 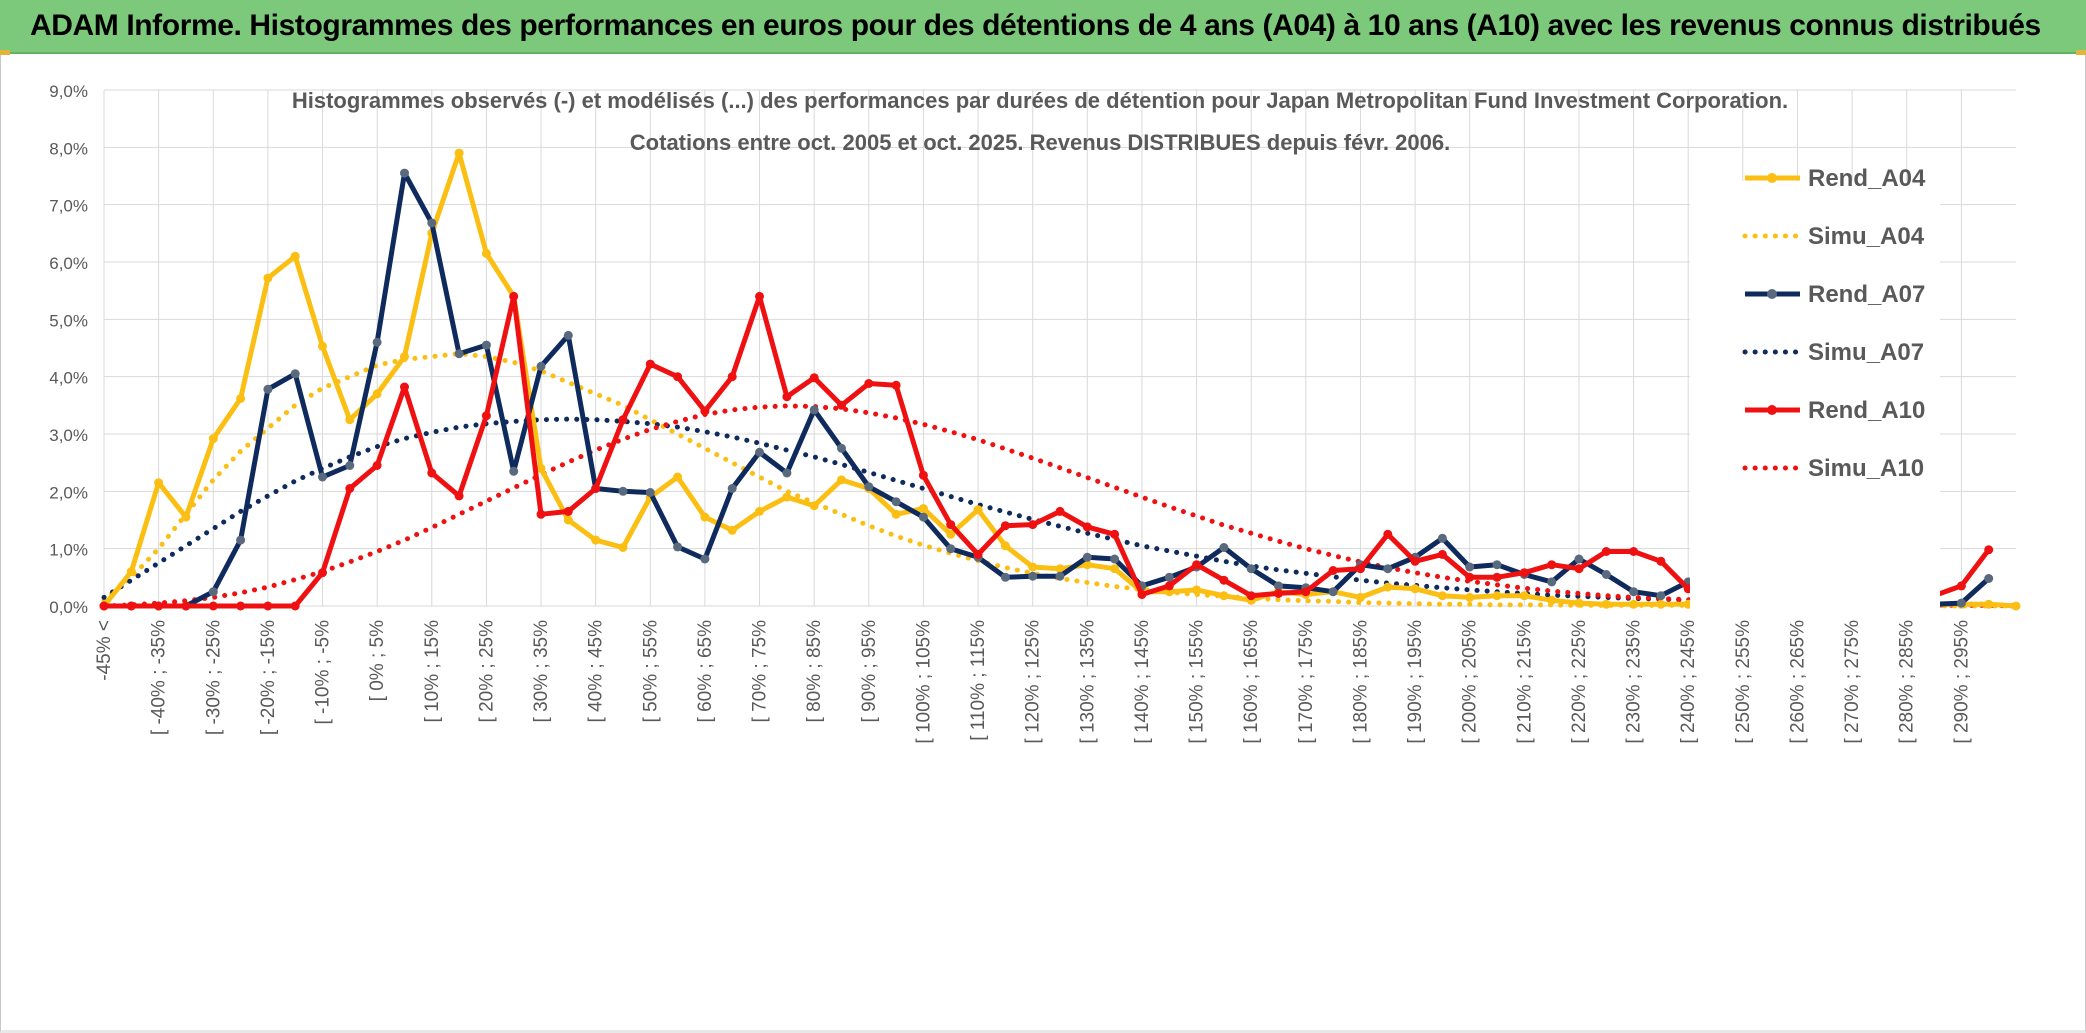 I want to click on y-tick-label: 3,0%, so click(x=68, y=435).